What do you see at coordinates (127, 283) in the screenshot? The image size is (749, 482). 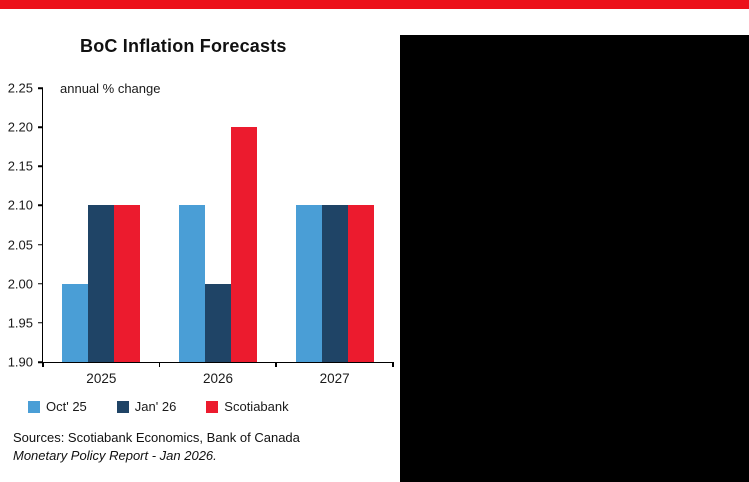 I see `bar-scotiabank-2025` at bounding box center [127, 283].